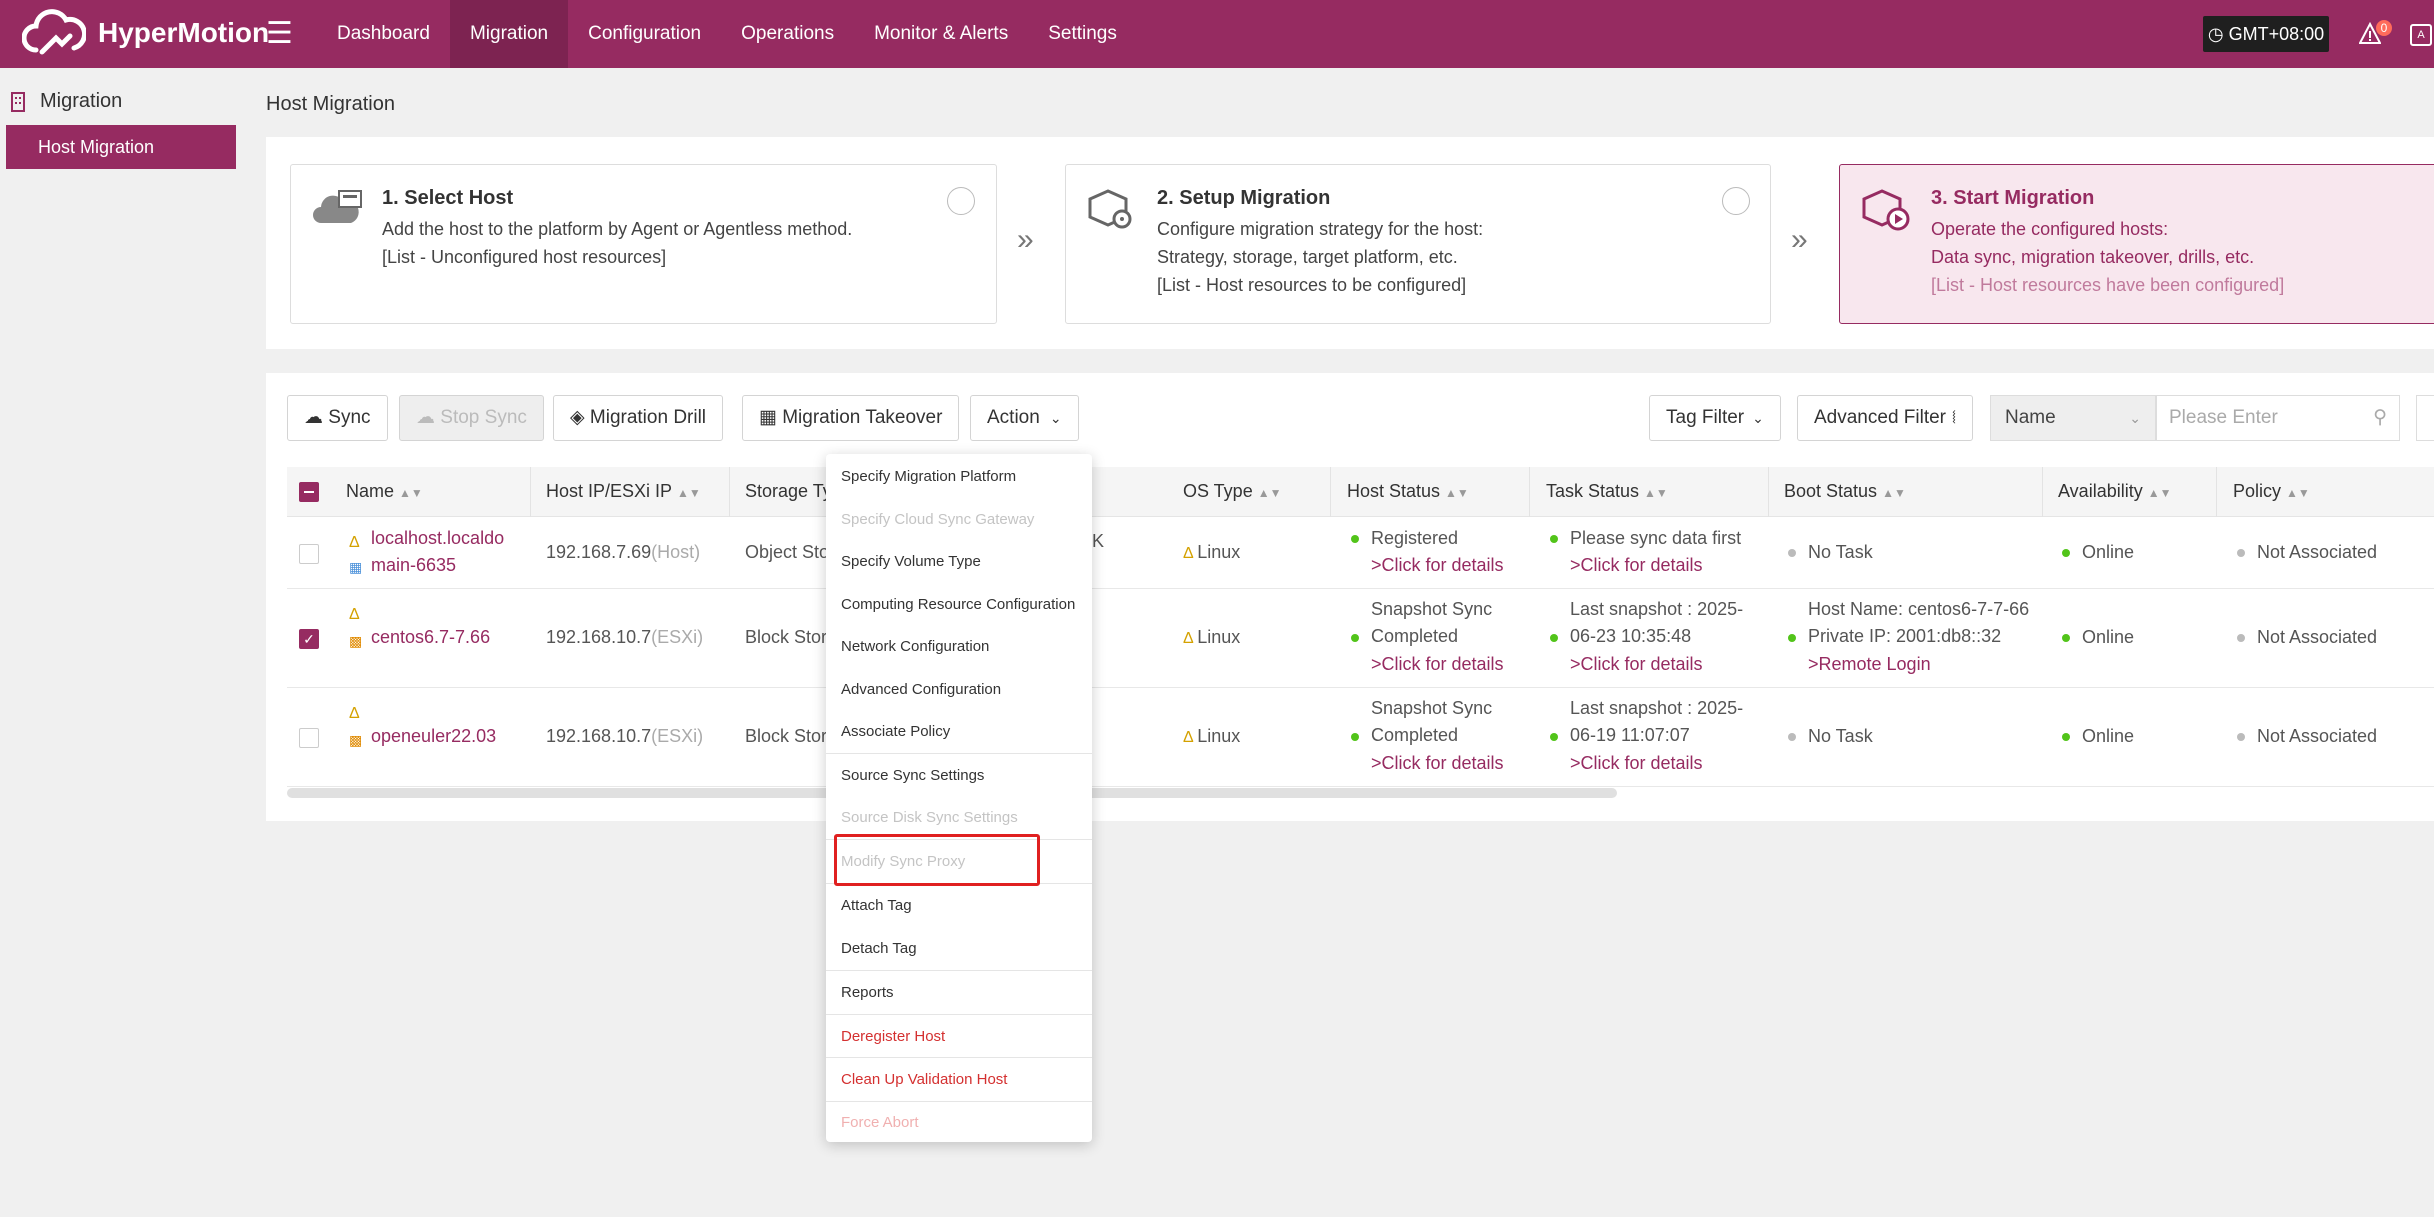 The height and width of the screenshot is (1217, 2434). What do you see at coordinates (791, 736) in the screenshot?
I see `storage-type: Block Stora` at bounding box center [791, 736].